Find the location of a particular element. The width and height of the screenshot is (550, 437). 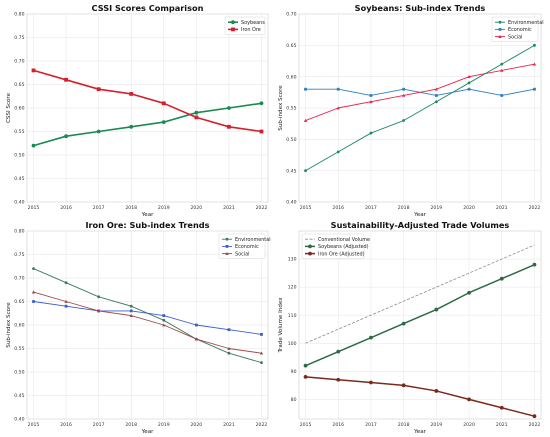

y-tick-label: 0.40 is located at coordinates (19, 203).